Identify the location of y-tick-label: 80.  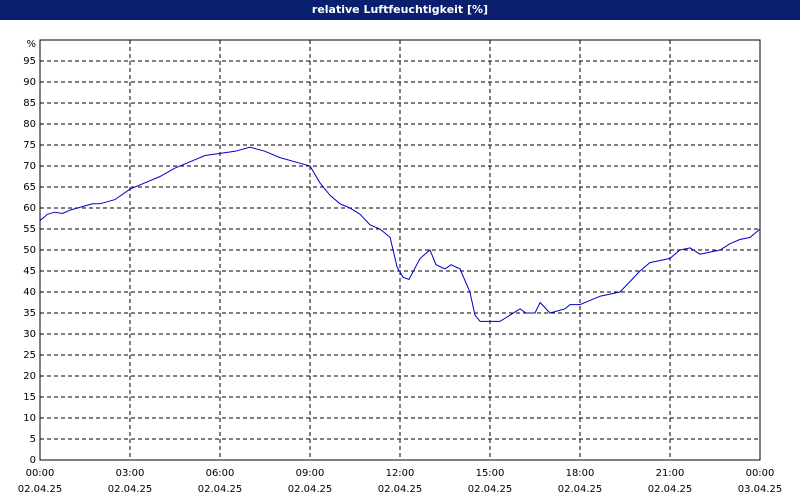
(29, 124).